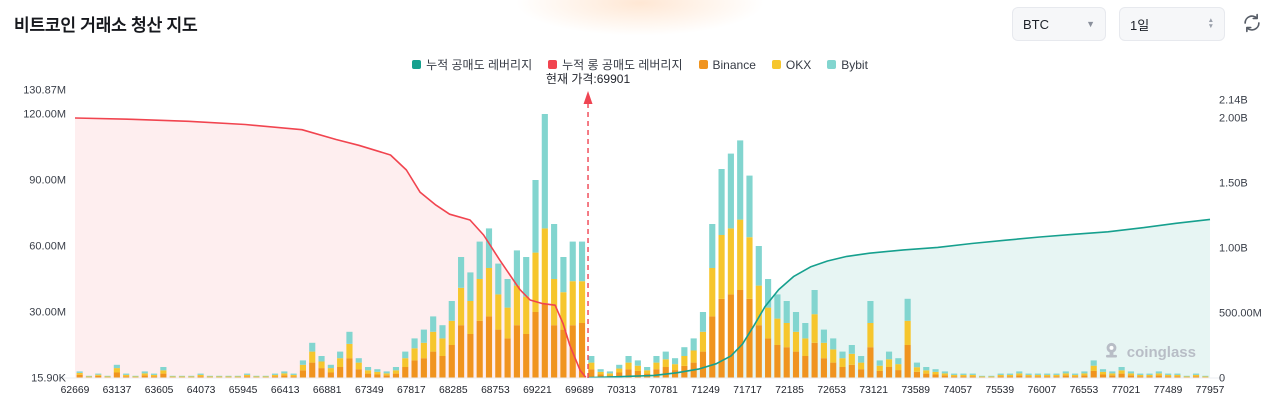 This screenshot has height=400, width=1280. I want to click on symbol-select: BTC ▼, so click(1059, 24).